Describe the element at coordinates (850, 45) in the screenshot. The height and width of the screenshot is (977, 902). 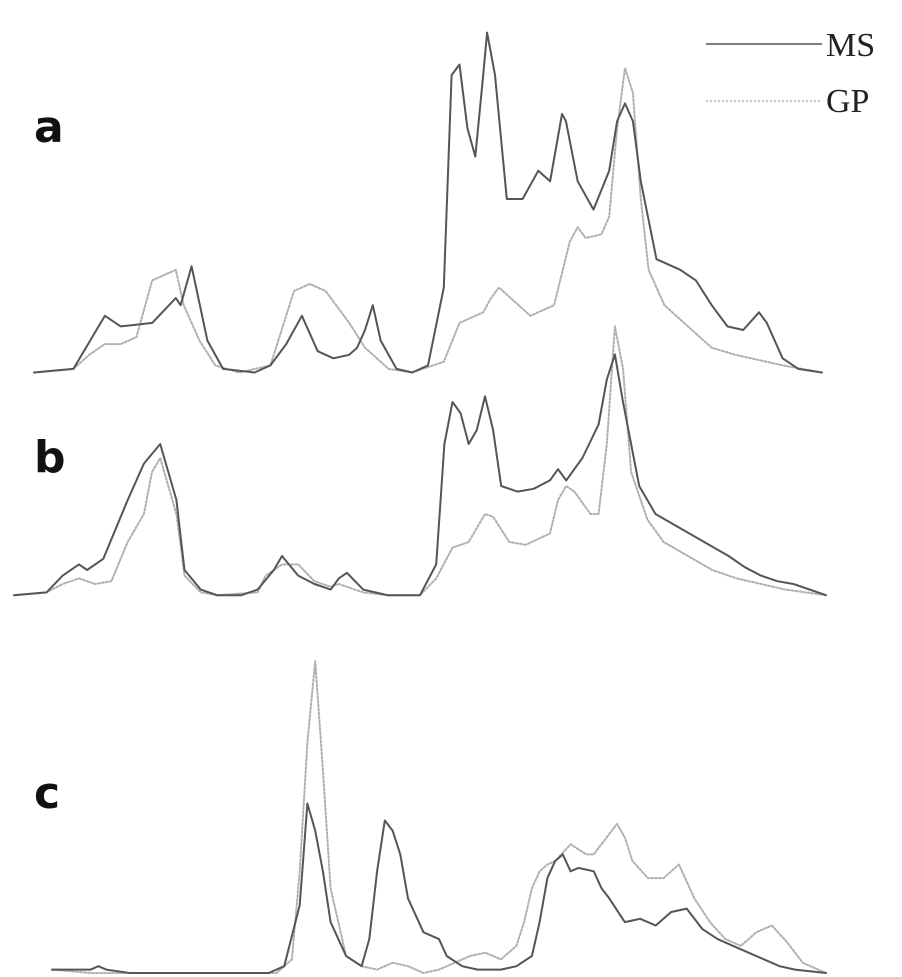
I see `legend-ms-label: MS` at that location.